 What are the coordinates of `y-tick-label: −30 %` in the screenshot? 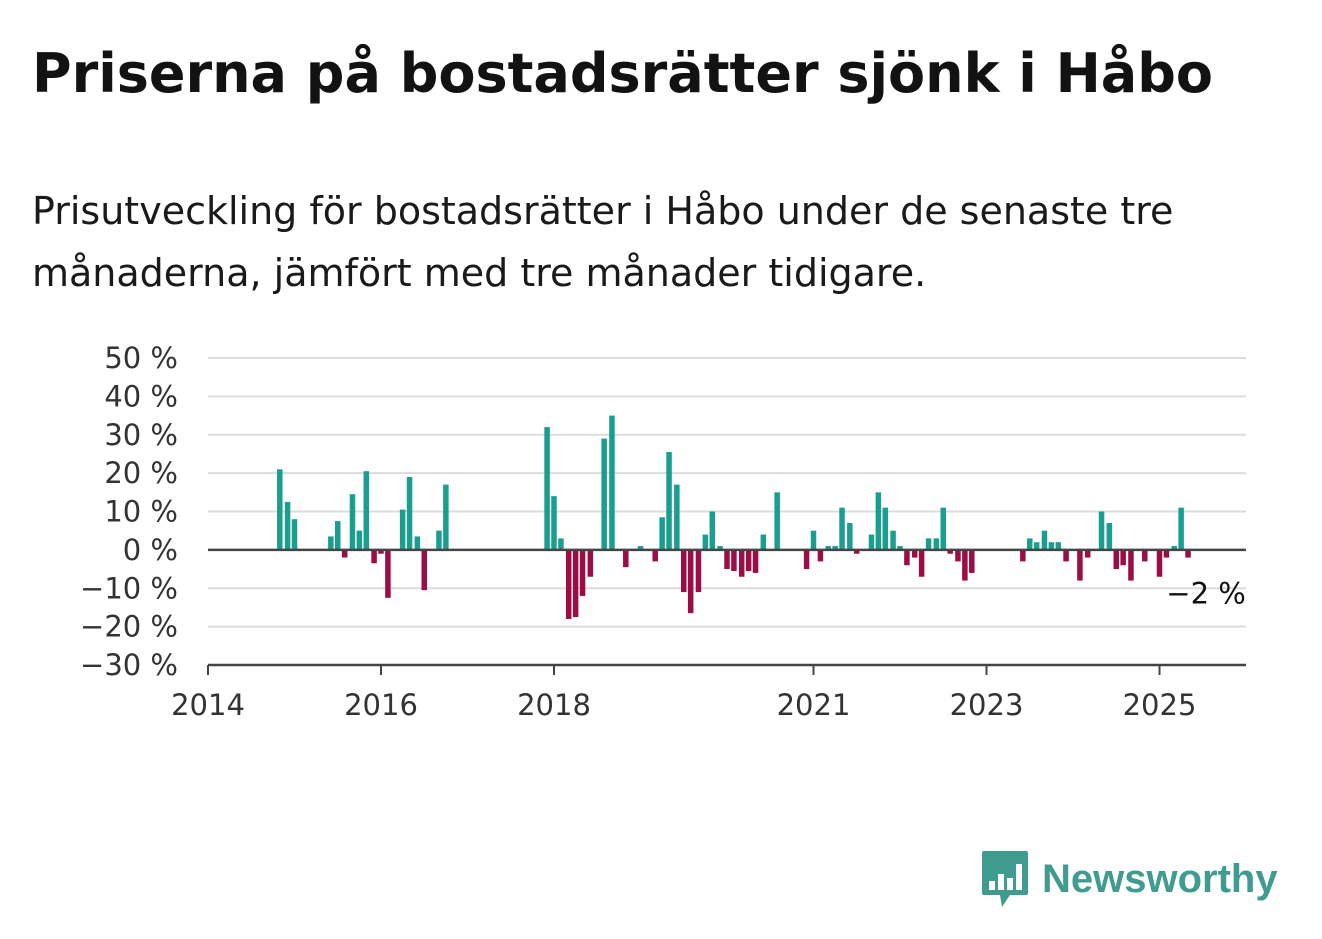 It's located at (129, 665).